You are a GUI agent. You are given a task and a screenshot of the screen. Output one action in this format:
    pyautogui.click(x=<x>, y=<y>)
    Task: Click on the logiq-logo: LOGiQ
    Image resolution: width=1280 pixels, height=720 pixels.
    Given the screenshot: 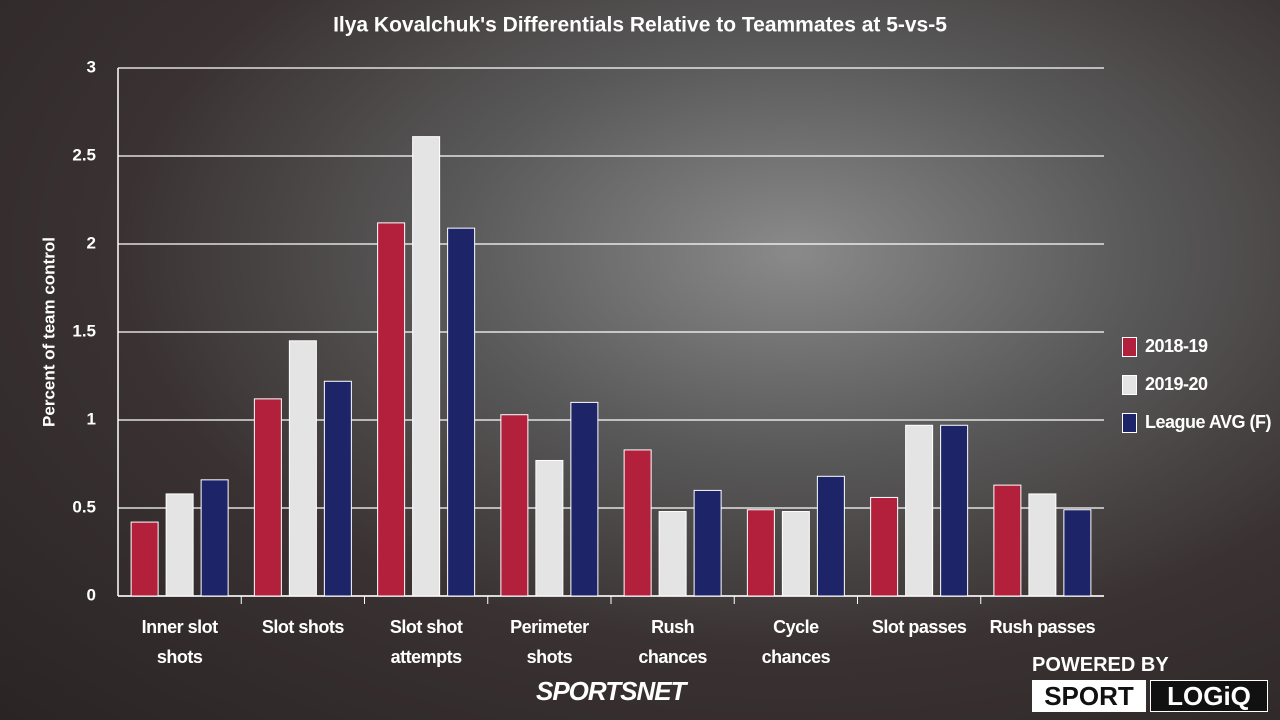 What is the action you would take?
    pyautogui.click(x=1209, y=696)
    